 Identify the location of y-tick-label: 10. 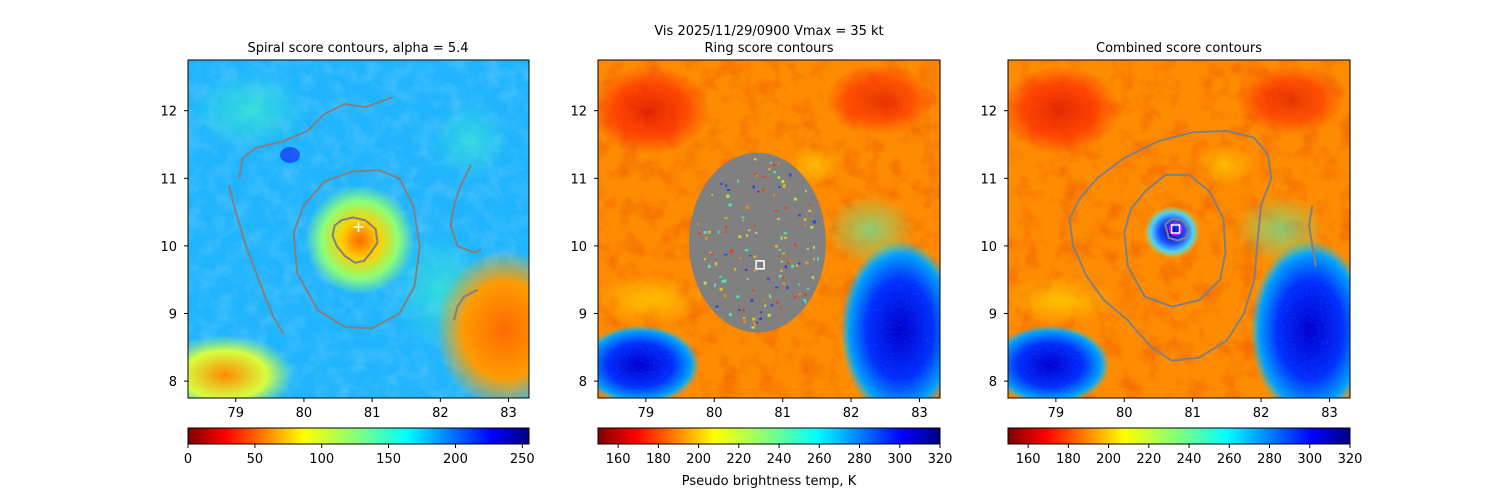
(168, 247).